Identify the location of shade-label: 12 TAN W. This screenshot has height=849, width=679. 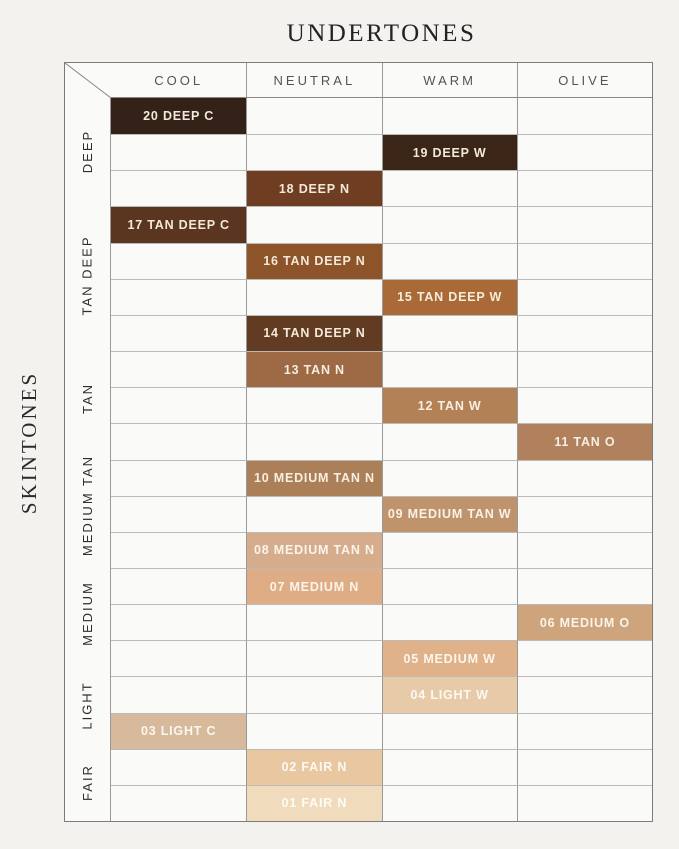
(449, 405).